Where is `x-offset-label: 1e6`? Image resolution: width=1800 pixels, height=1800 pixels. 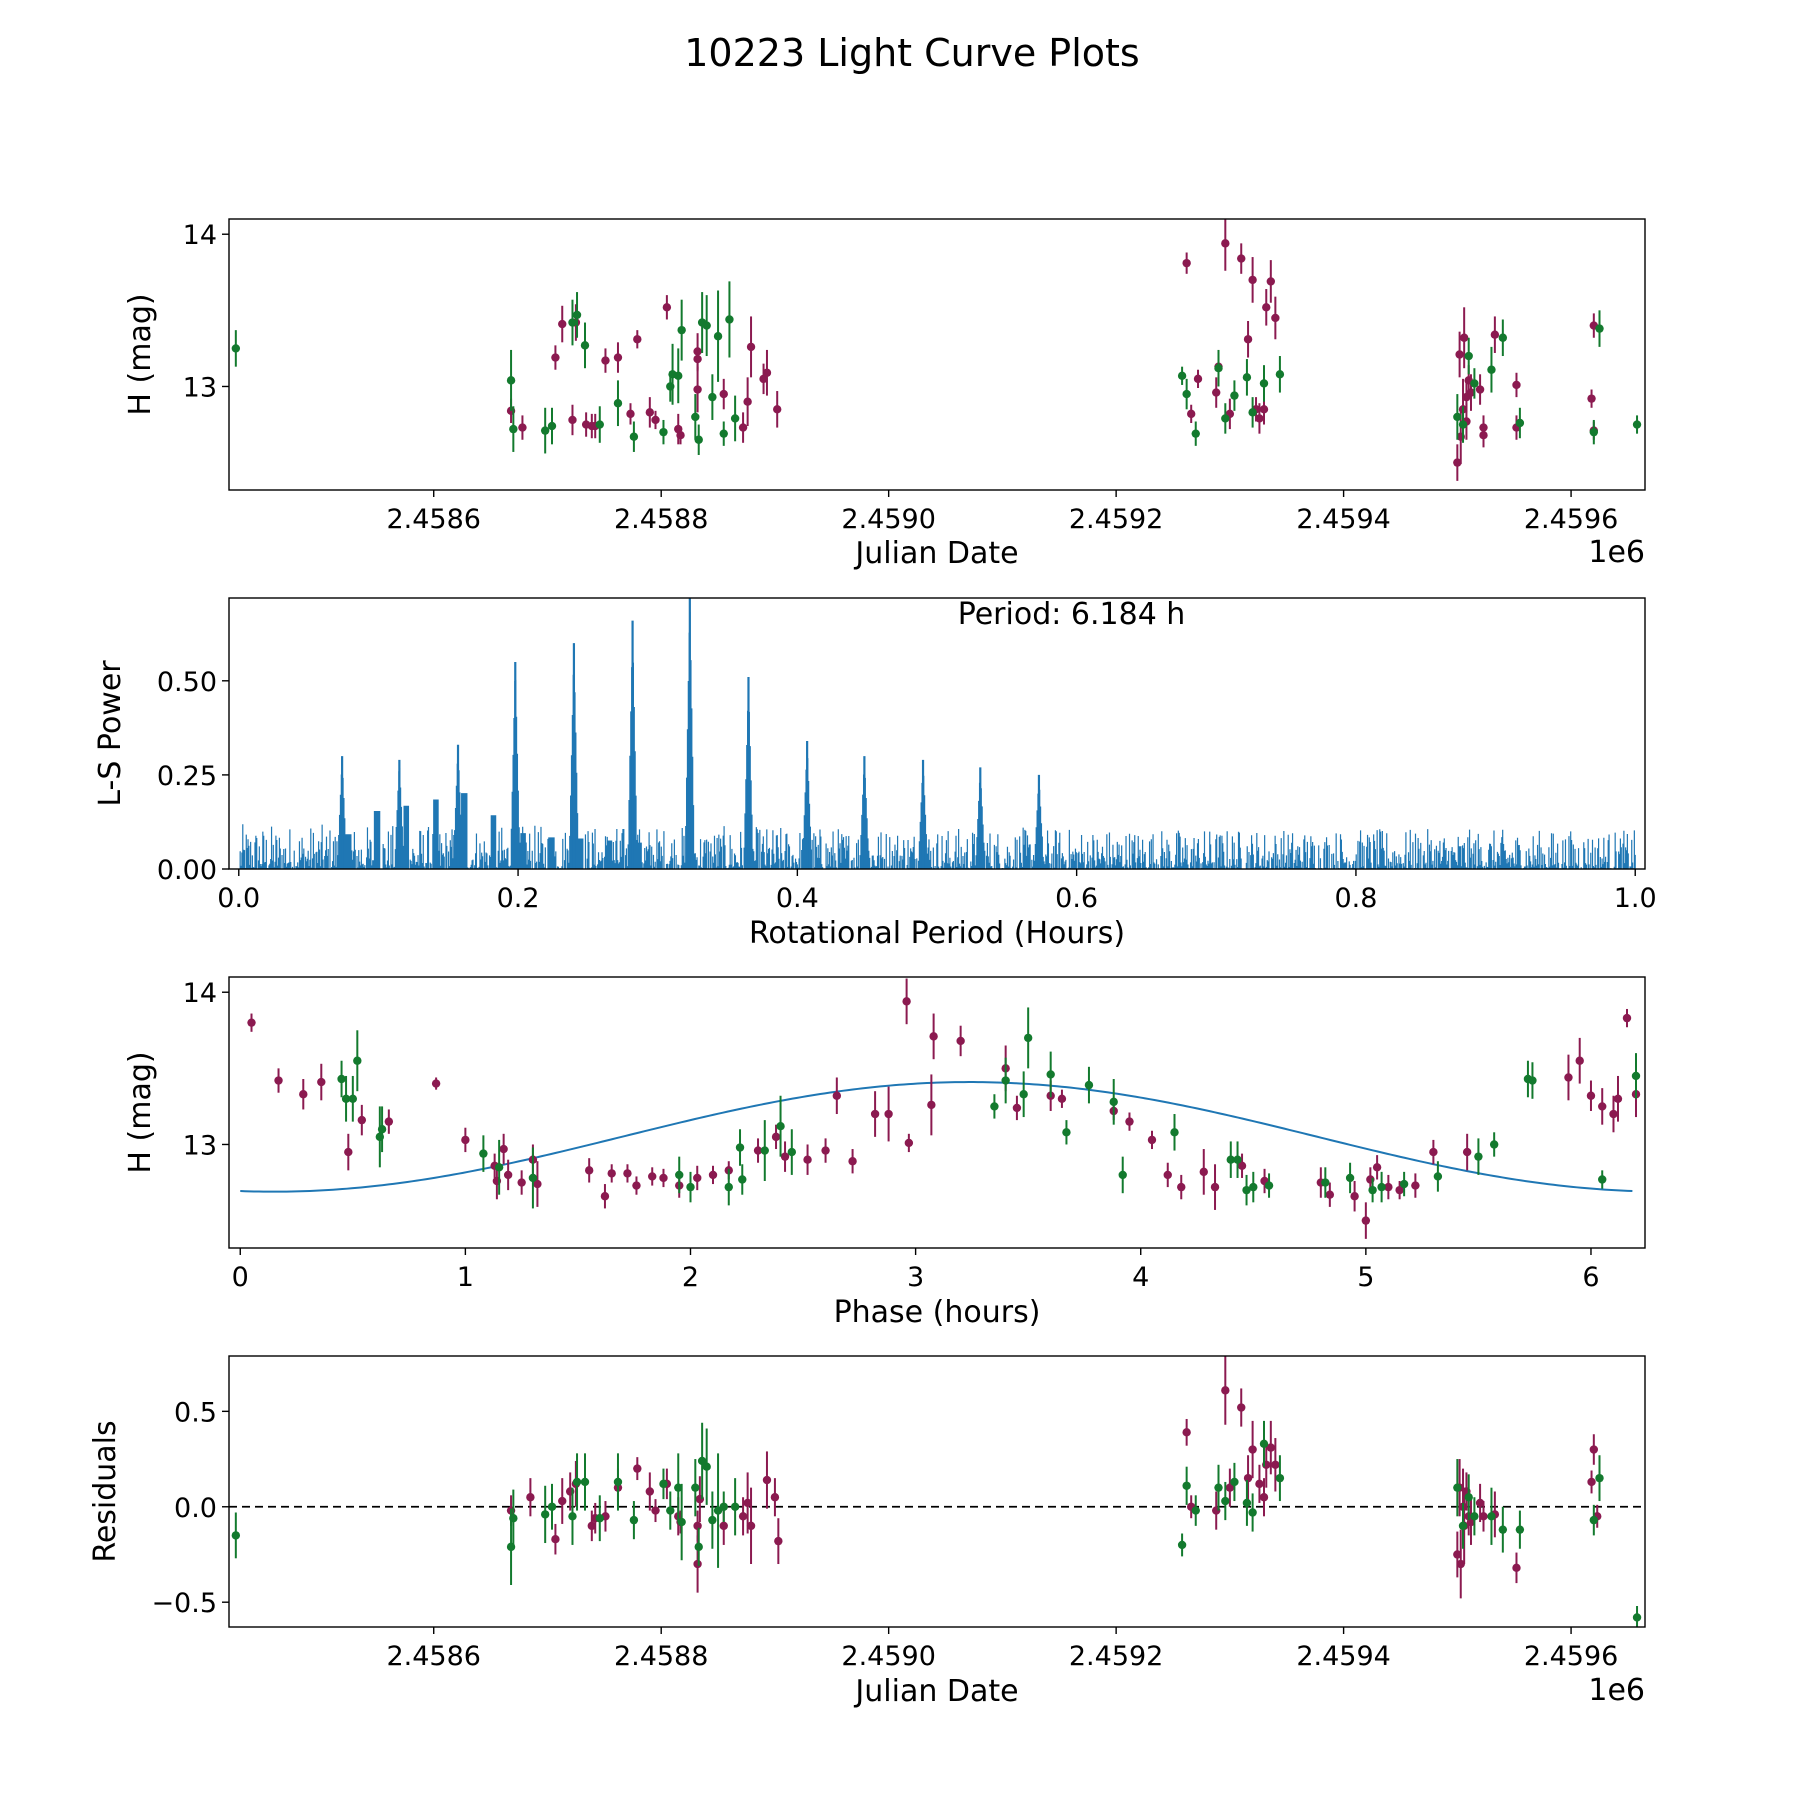 x-offset-label: 1e6 is located at coordinates (1616, 1690).